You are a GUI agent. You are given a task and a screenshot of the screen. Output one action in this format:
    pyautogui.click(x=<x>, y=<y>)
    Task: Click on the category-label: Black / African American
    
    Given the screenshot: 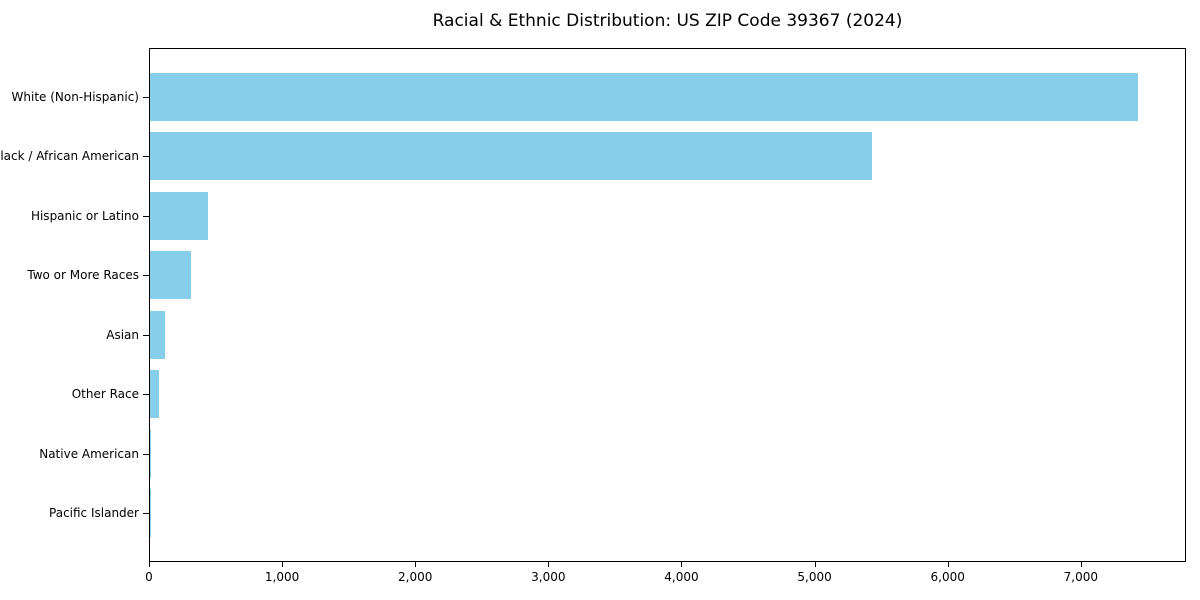 What is the action you would take?
    pyautogui.click(x=69, y=156)
    